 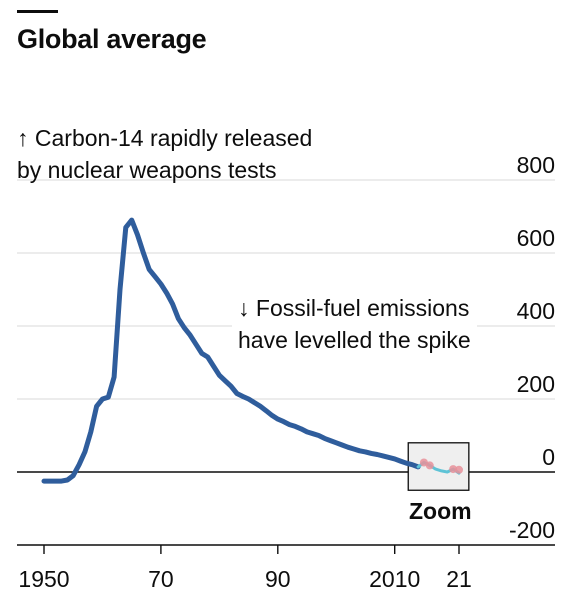 What do you see at coordinates (532, 347) in the screenshot?
I see `y-tick-labels: 800 600 400 200 0 -200` at bounding box center [532, 347].